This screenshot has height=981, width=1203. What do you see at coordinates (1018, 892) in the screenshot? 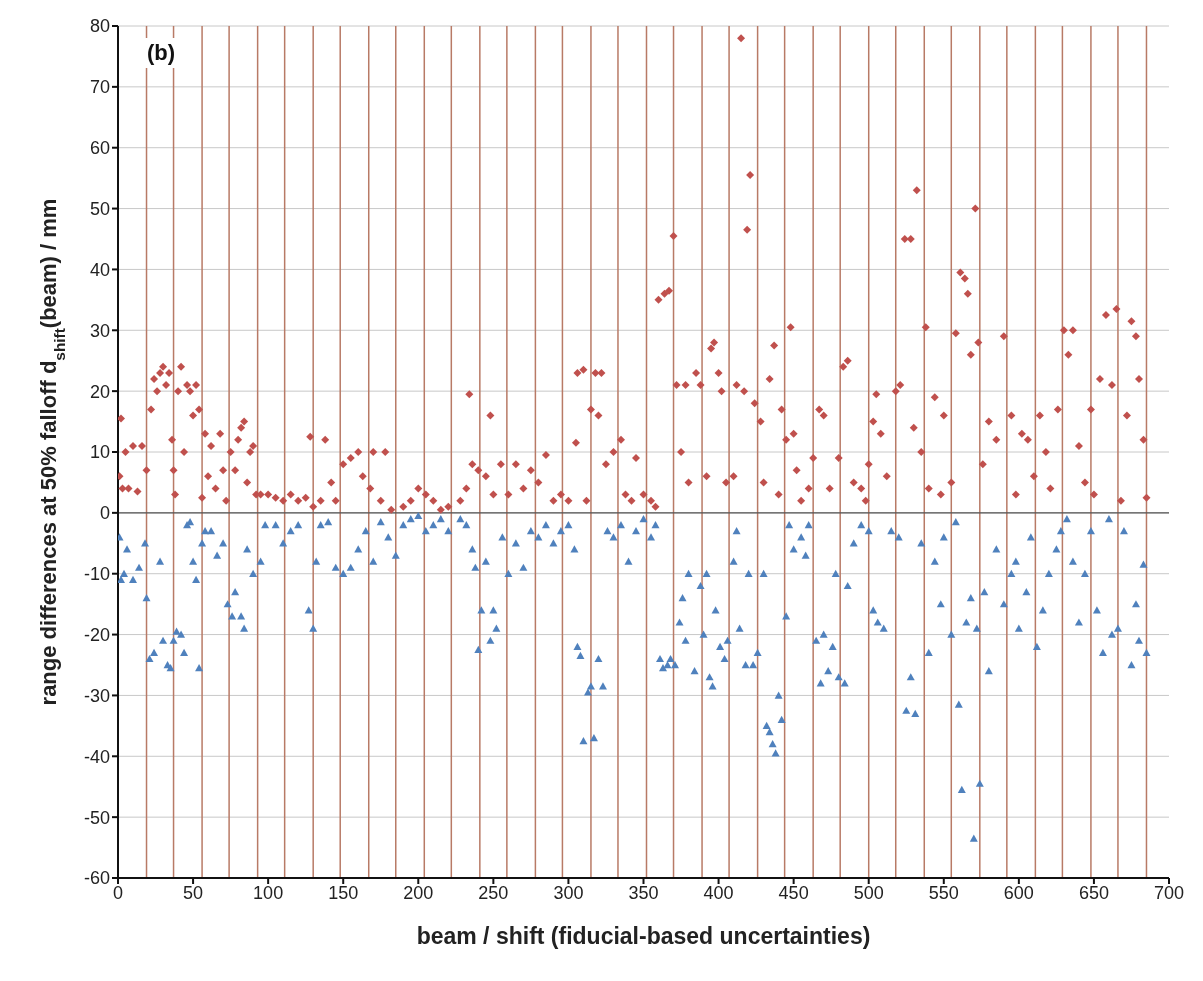
I see `x-tick-label: 600` at bounding box center [1018, 892].